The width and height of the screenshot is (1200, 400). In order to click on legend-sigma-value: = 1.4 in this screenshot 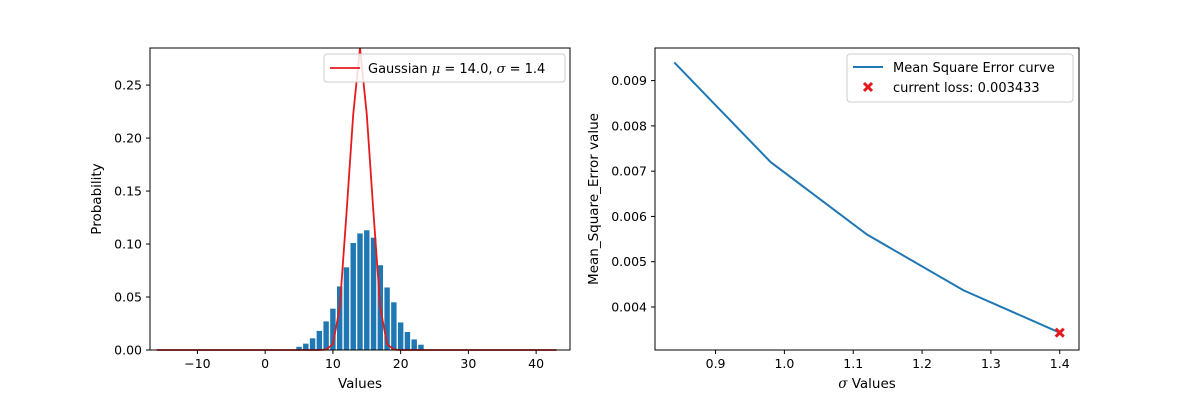, I will do `click(525, 69)`.